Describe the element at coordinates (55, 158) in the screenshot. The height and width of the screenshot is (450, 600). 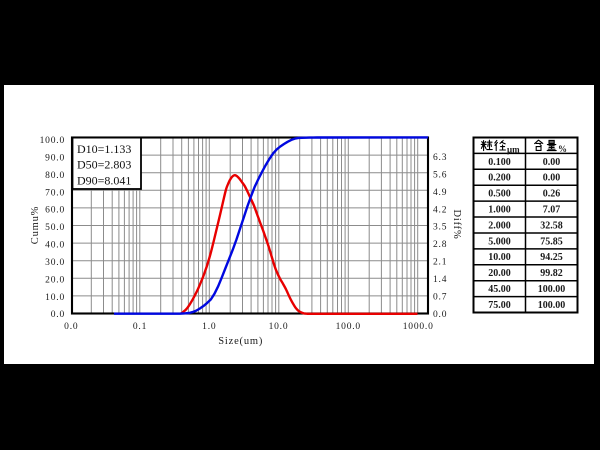
I see `svg-text: 90.0` at that location.